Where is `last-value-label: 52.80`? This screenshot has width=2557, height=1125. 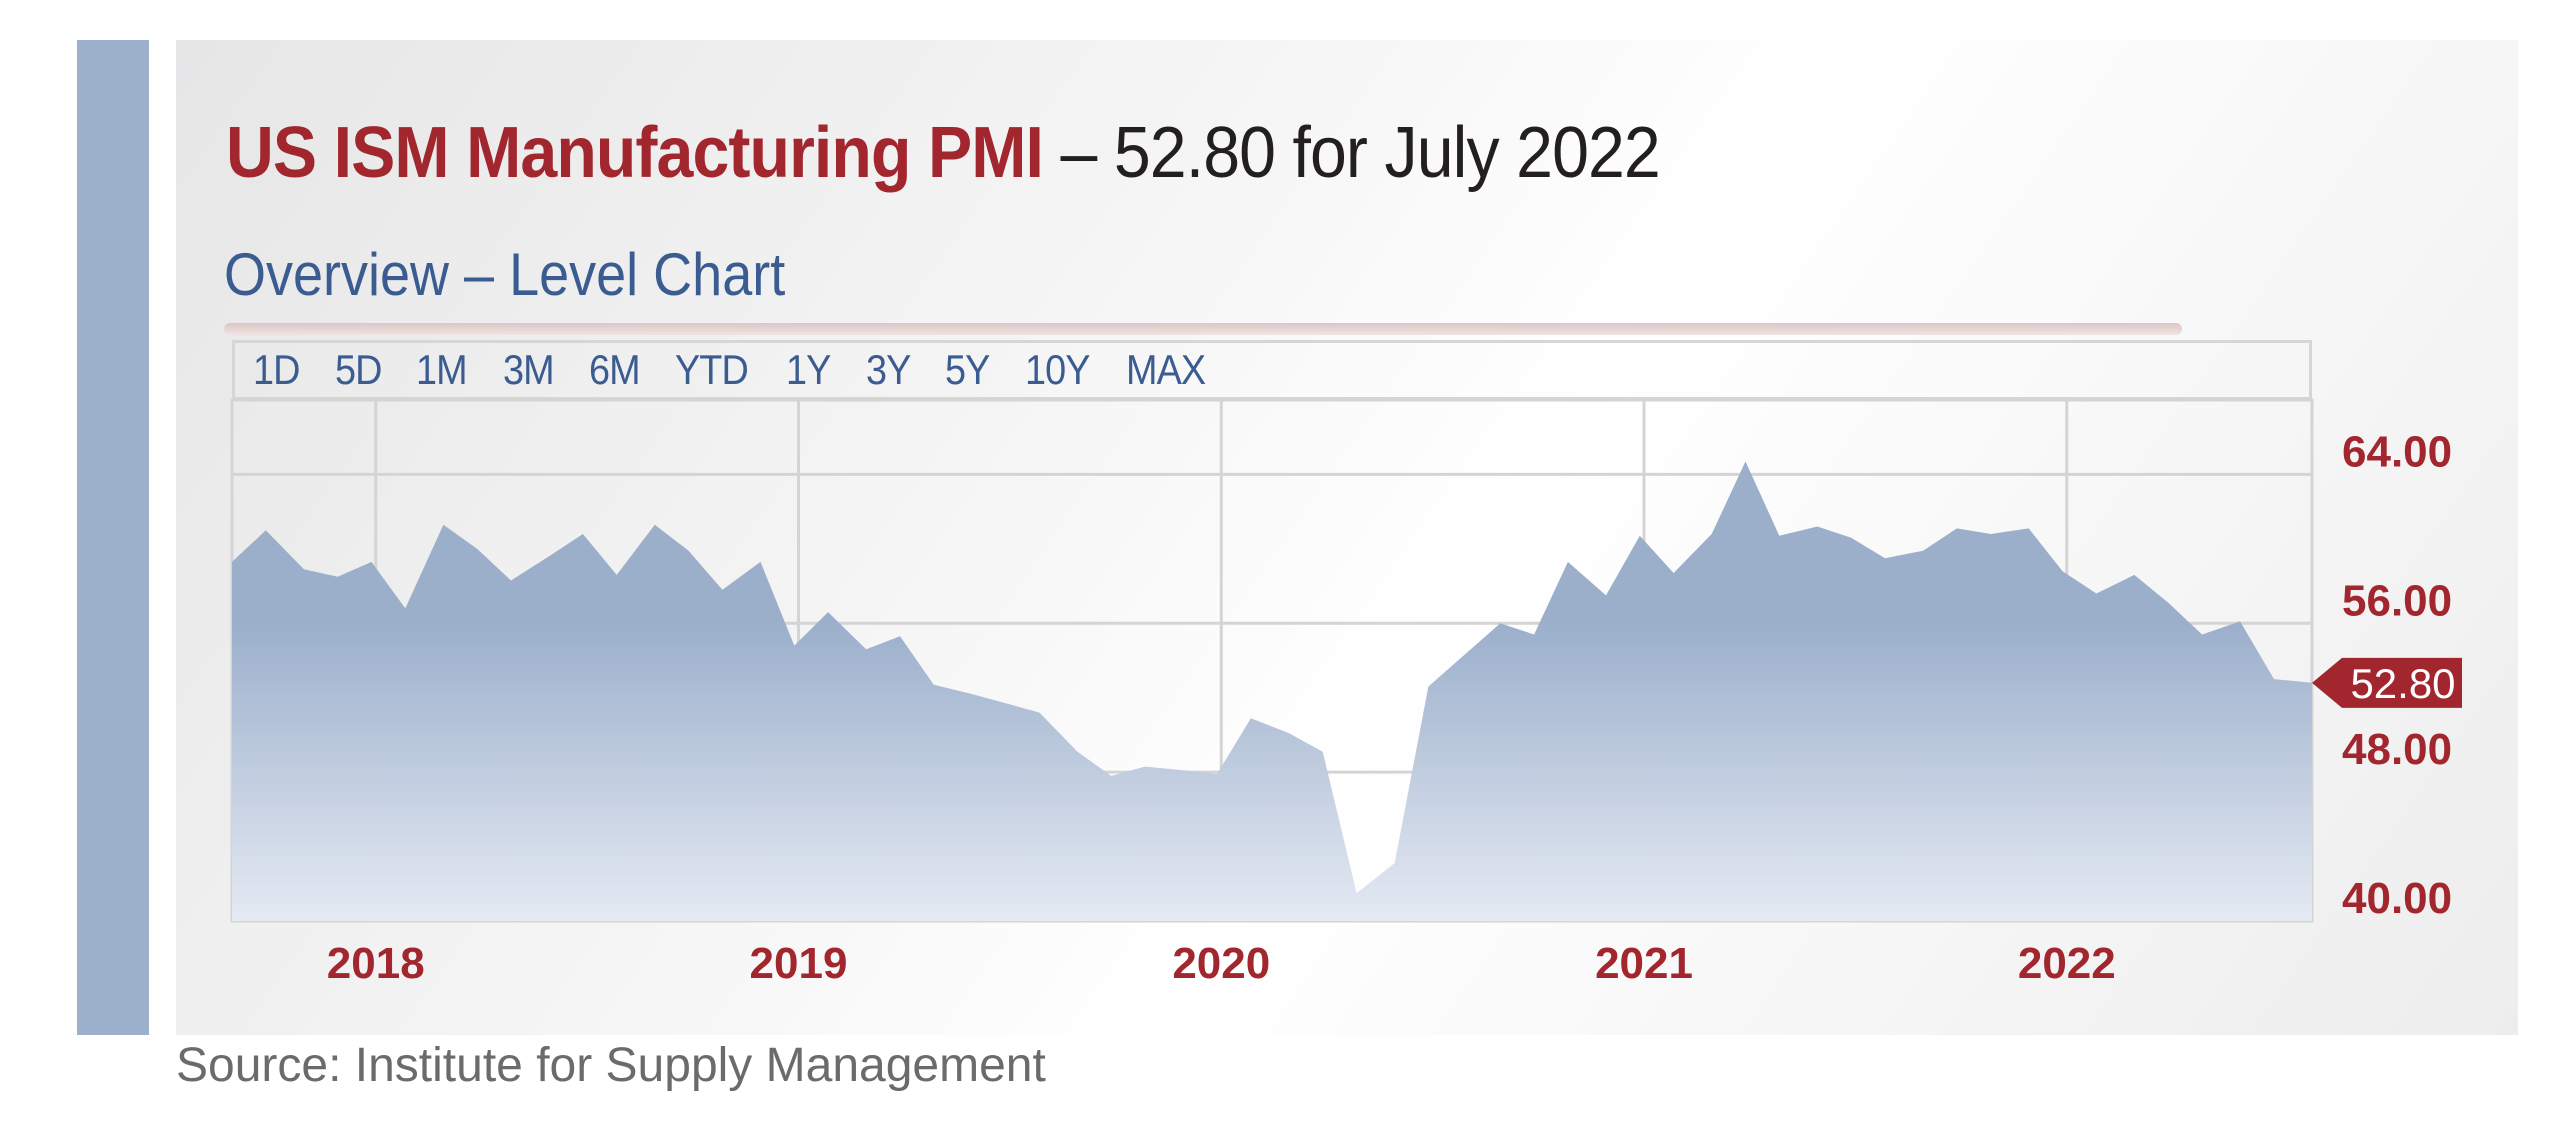 last-value-label: 52.80 is located at coordinates (2402, 683).